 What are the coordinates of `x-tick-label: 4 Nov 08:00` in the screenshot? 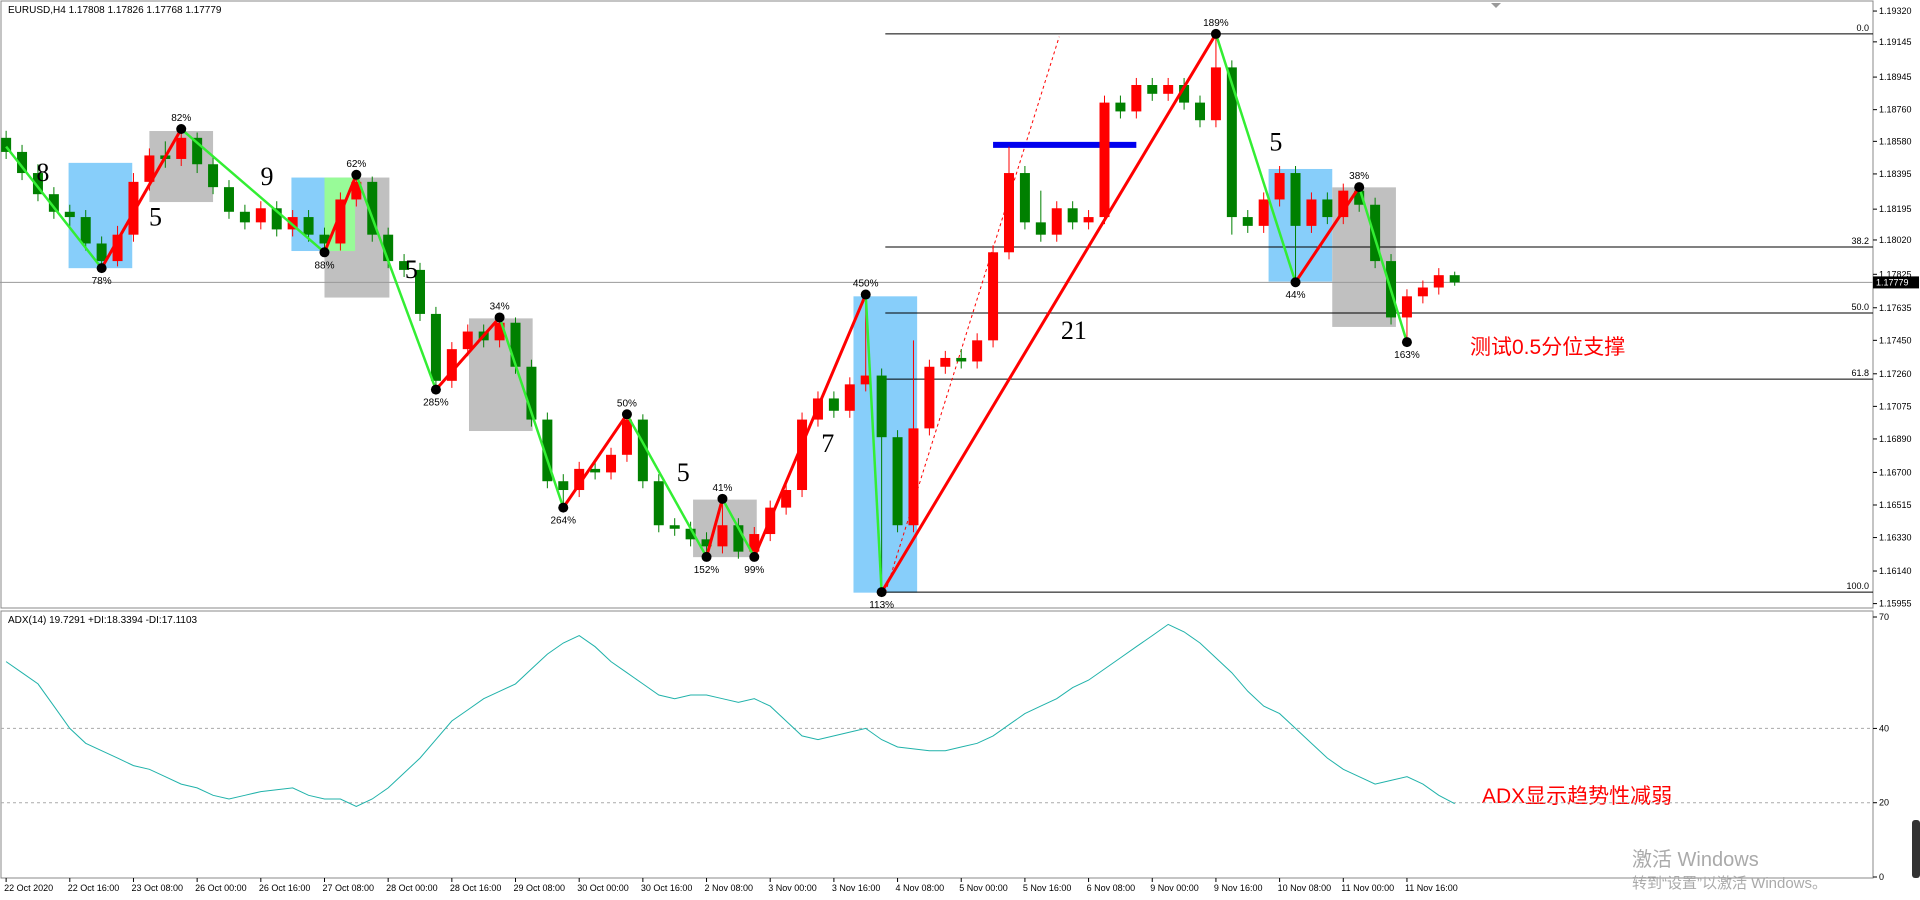 It's located at (920, 888).